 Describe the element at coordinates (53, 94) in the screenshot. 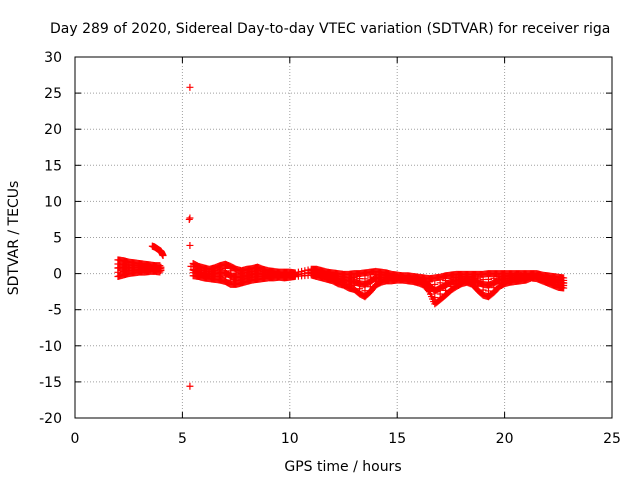

I see `y-tick-label: 25` at that location.